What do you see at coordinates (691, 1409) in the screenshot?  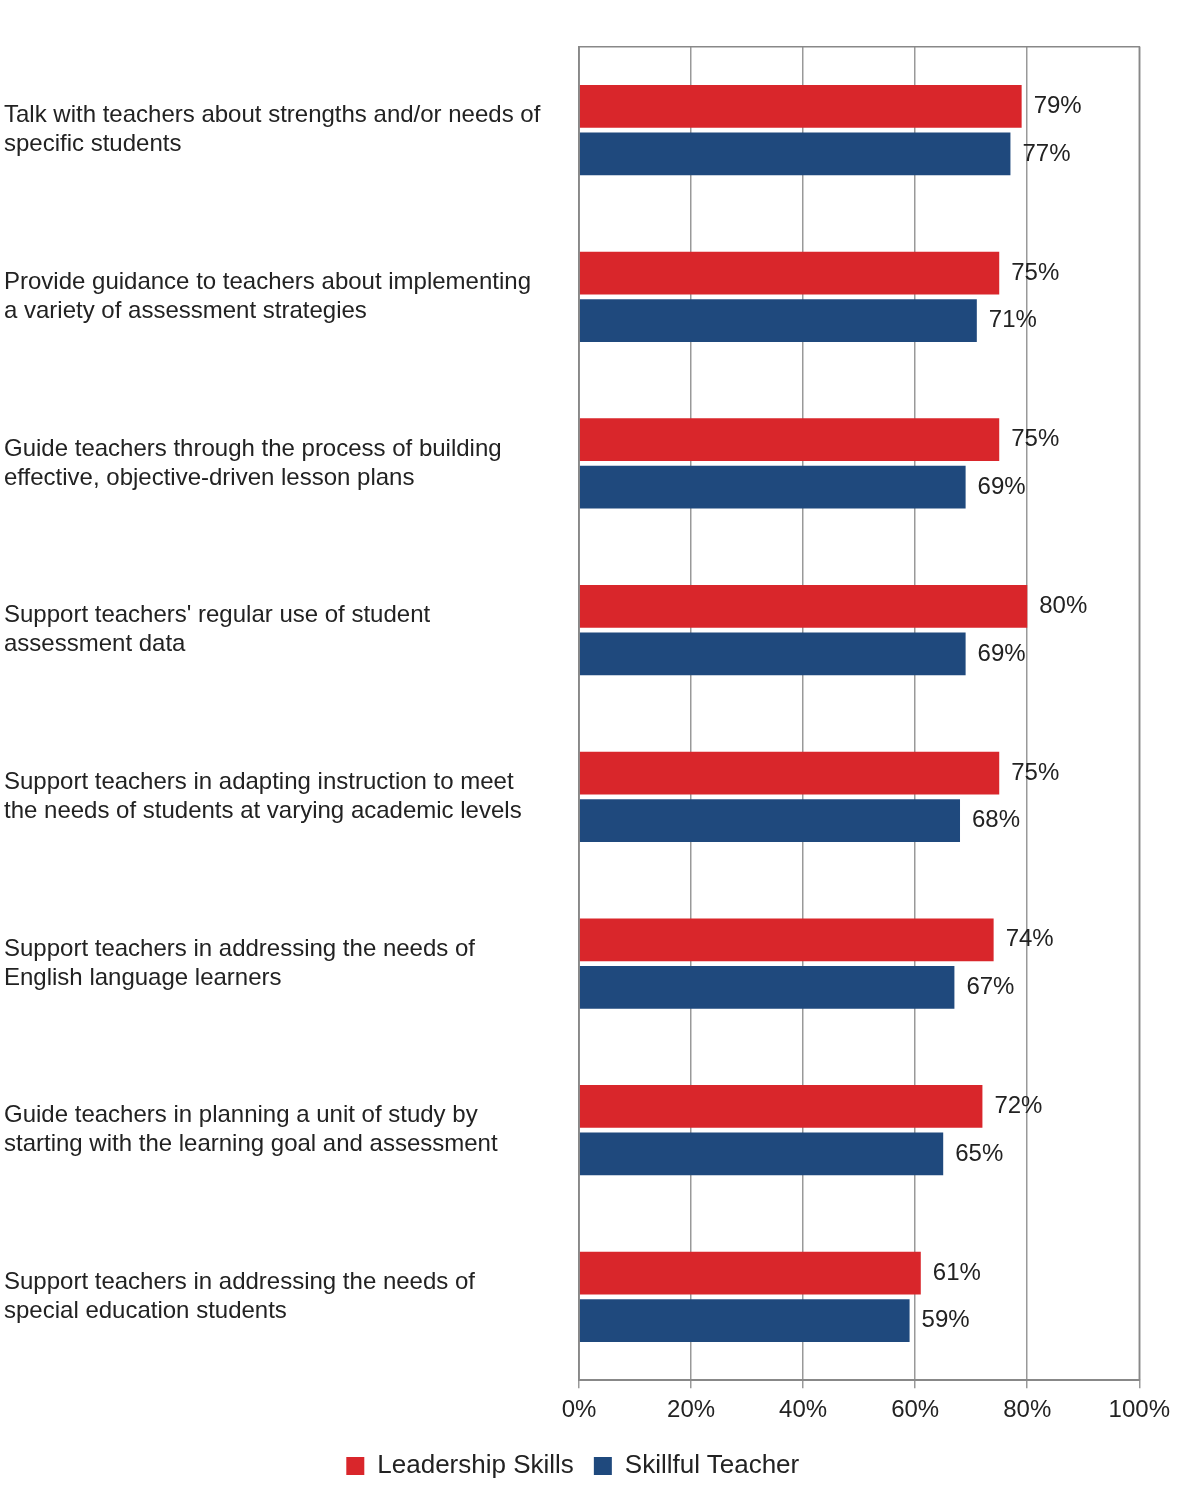 I see `x-tick-label: 20%` at bounding box center [691, 1409].